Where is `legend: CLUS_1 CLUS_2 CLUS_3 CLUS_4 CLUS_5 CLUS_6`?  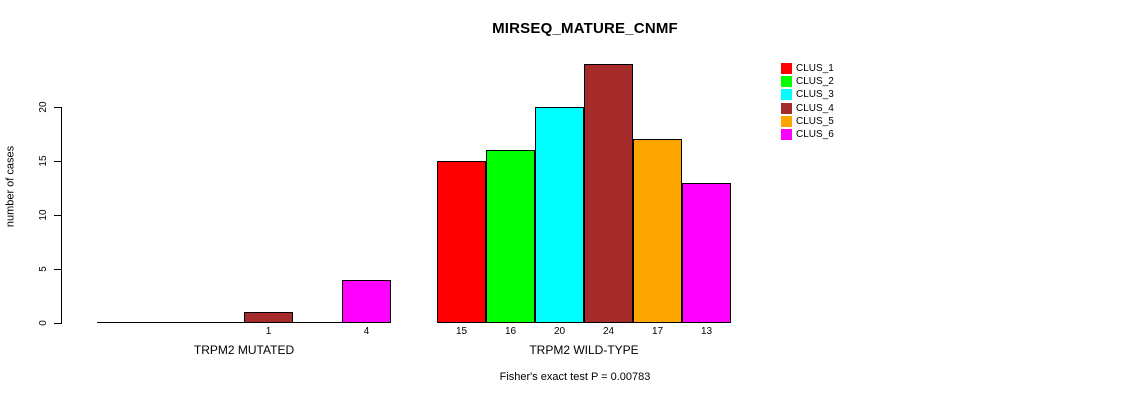 legend: CLUS_1 CLUS_2 CLUS_3 CLUS_4 CLUS_5 CLUS_6 is located at coordinates (807, 101).